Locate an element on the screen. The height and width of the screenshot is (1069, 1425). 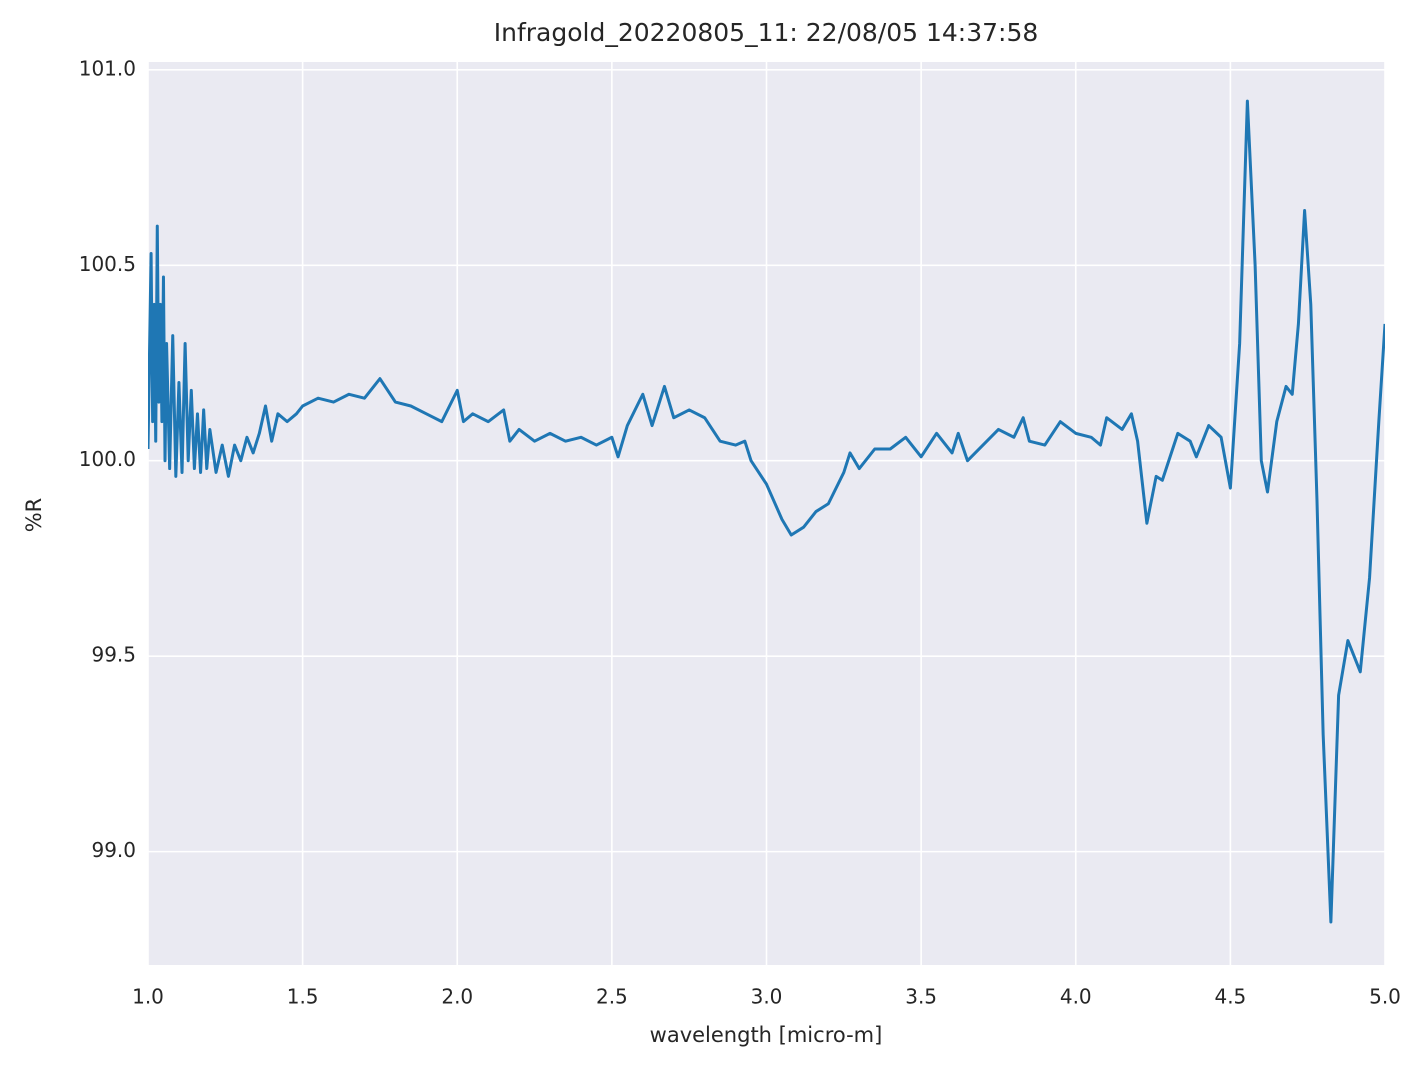
y-tick-label: 100.0 is located at coordinates (107, 459).